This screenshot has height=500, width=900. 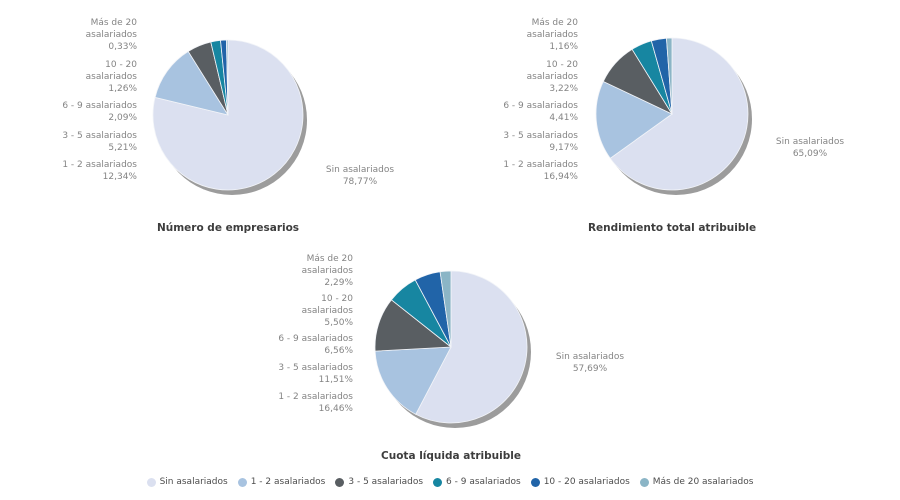 What do you see at coordinates (111, 35) in the screenshot?
I see `slice-label-m-s-de-20-asalariados: Más de 20 asalariados 0,33%` at bounding box center [111, 35].